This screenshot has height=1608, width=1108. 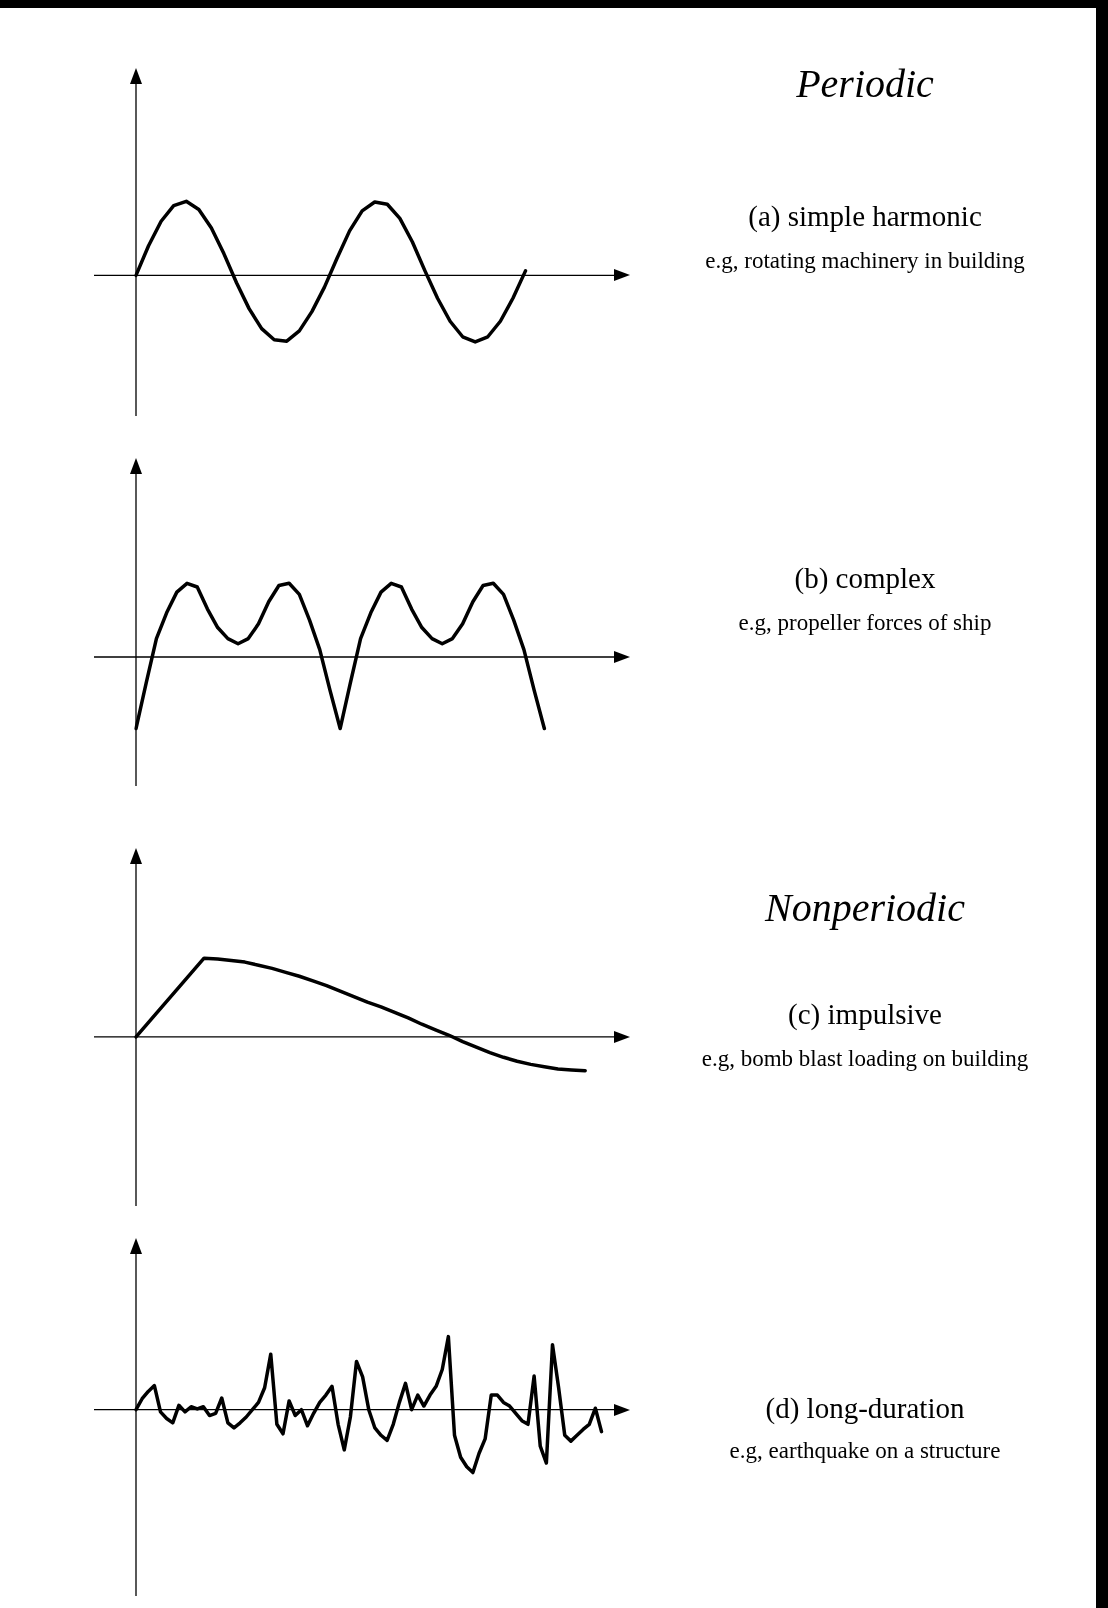 What do you see at coordinates (865, 578) in the screenshot?
I see `text: (b) complex` at bounding box center [865, 578].